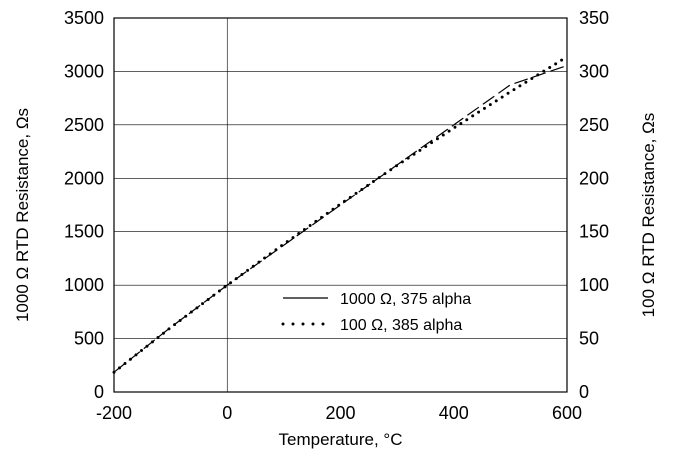 This screenshot has width=674, height=453. I want to click on x-tick-label: -200, so click(114, 413).